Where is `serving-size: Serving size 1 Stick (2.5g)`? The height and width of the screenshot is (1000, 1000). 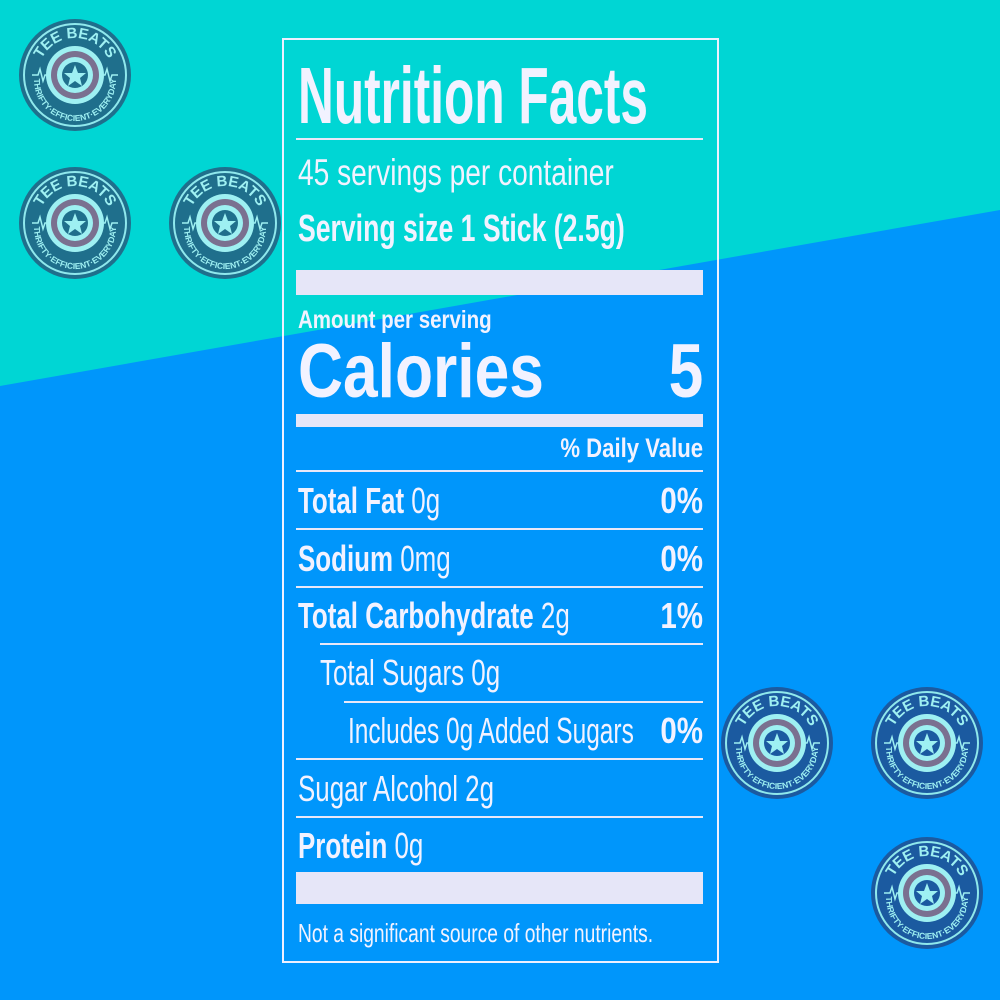 serving-size: Serving size 1 Stick (2.5g) is located at coordinates (461, 229).